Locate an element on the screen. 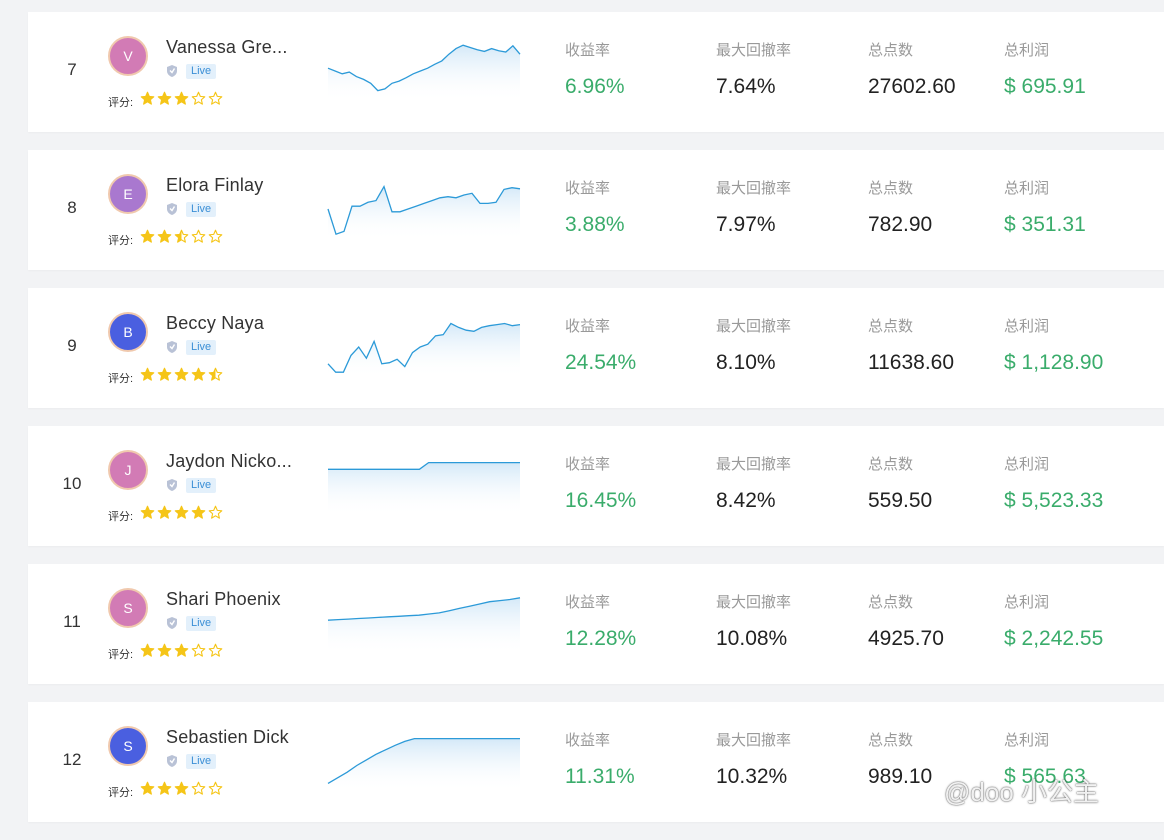  total-profit-value: $ 565.63 is located at coordinates (1045, 776).